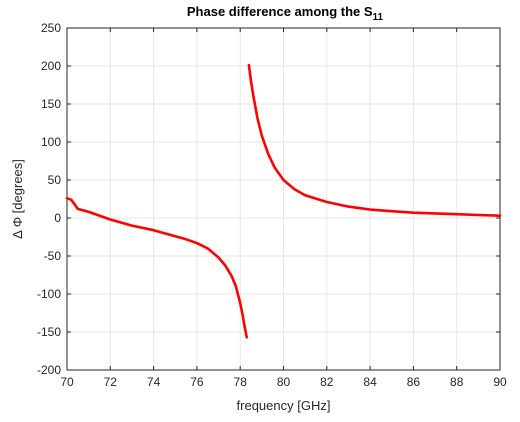 The width and height of the screenshot is (520, 422). What do you see at coordinates (156, 267) in the screenshot?
I see `series-line-segment` at bounding box center [156, 267].